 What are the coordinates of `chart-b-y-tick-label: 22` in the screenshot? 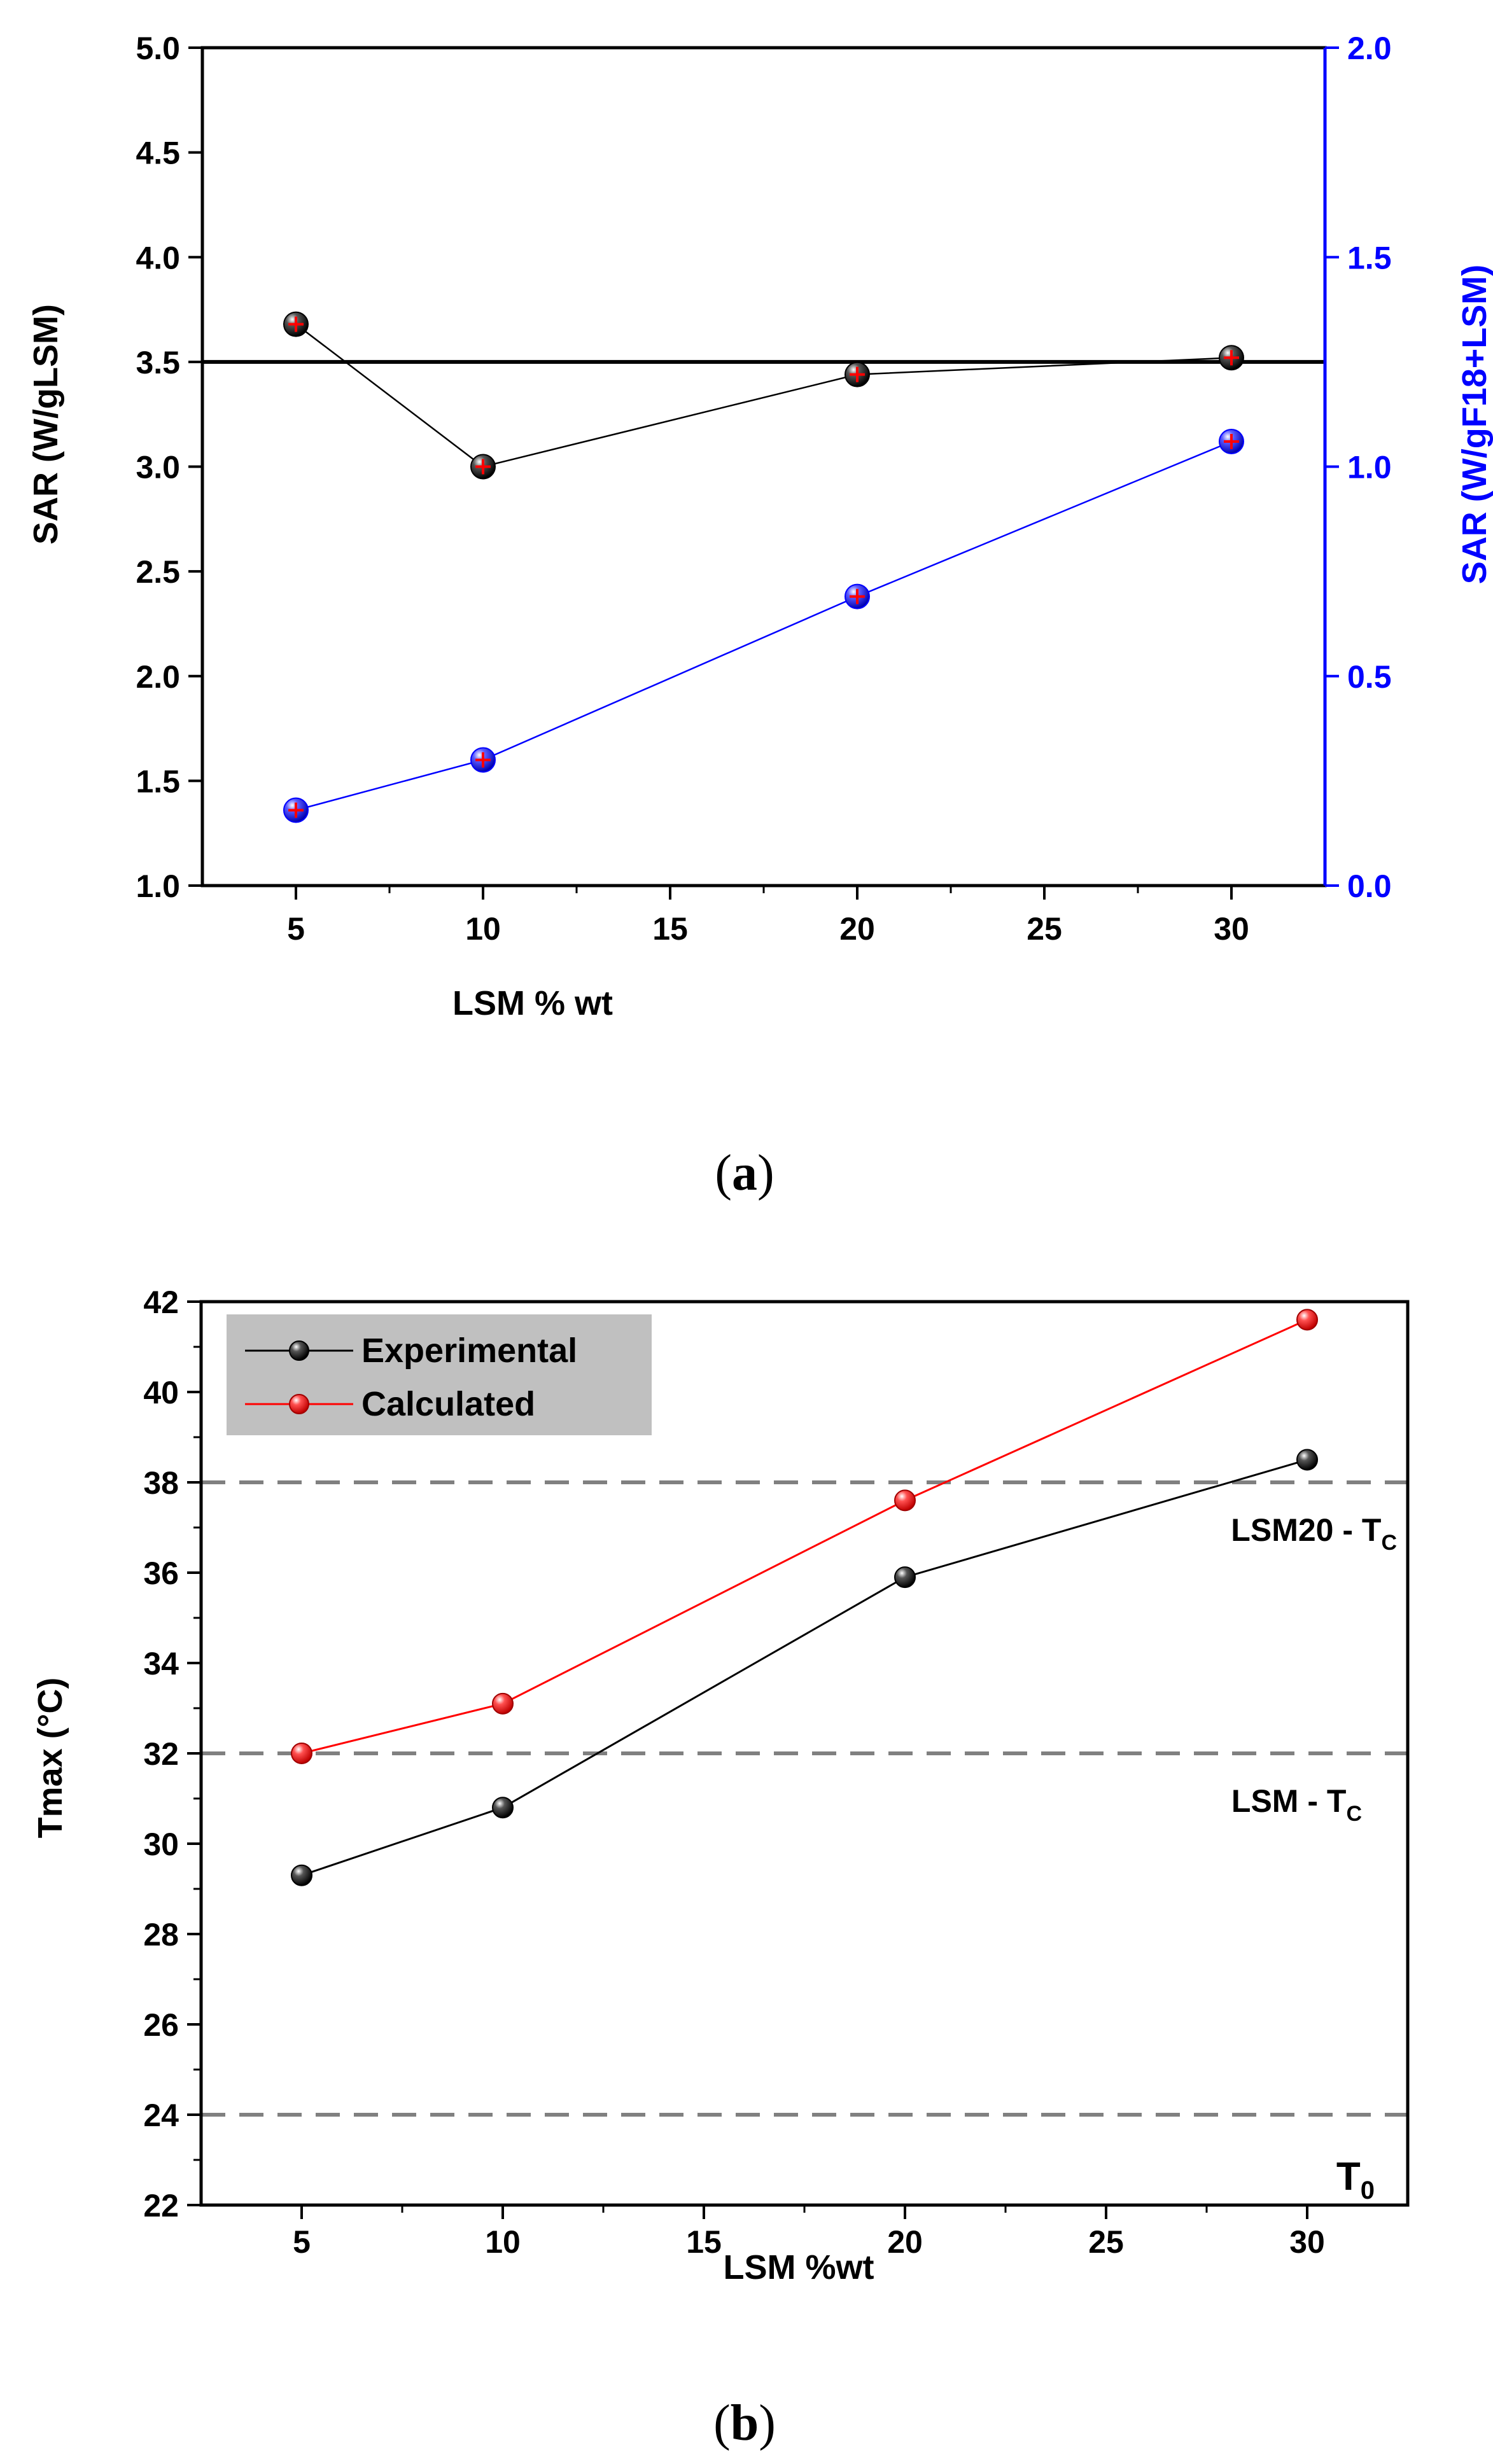 It's located at (161, 2206).